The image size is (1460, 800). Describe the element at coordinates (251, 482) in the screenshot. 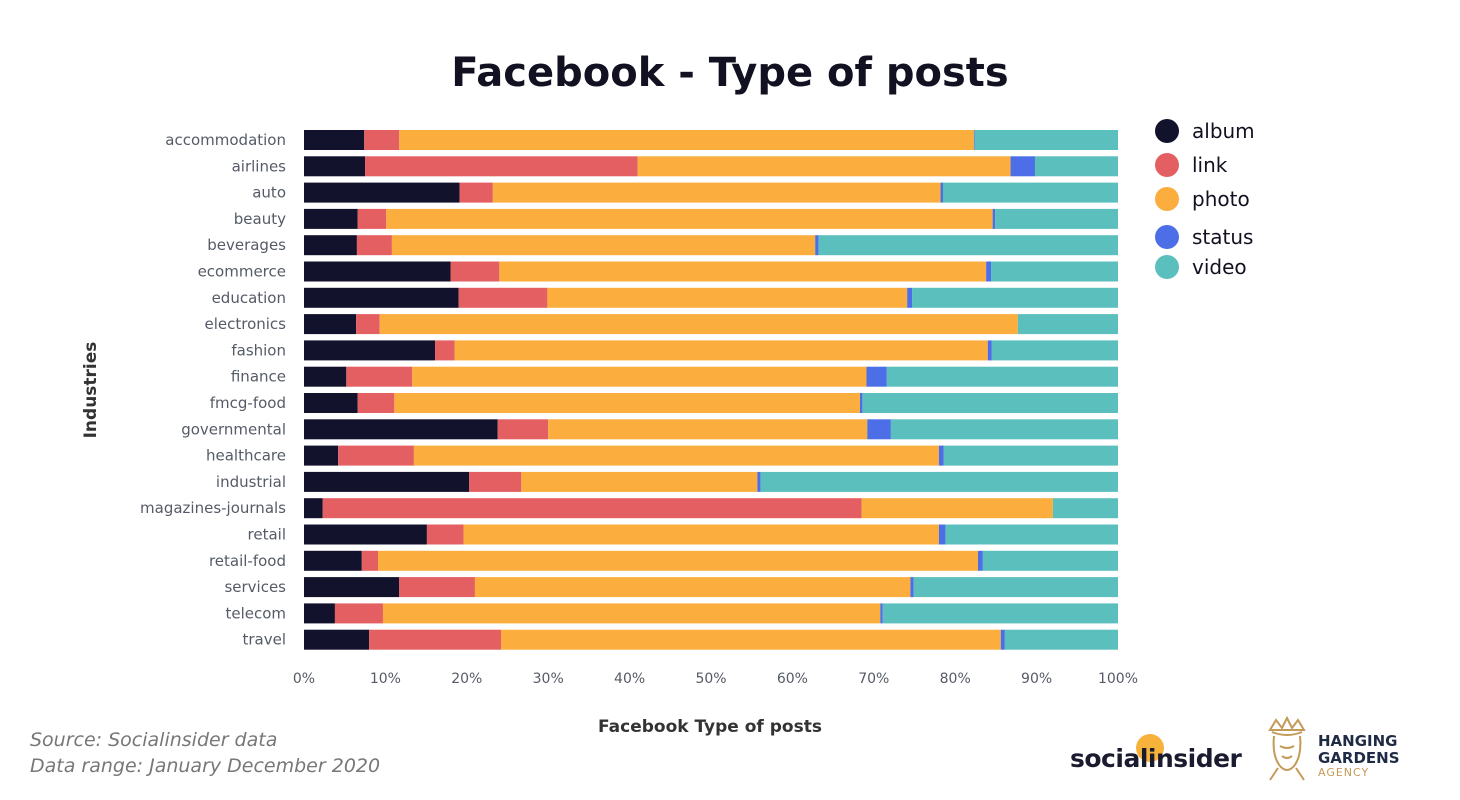

I see `category-label: industrial` at that location.